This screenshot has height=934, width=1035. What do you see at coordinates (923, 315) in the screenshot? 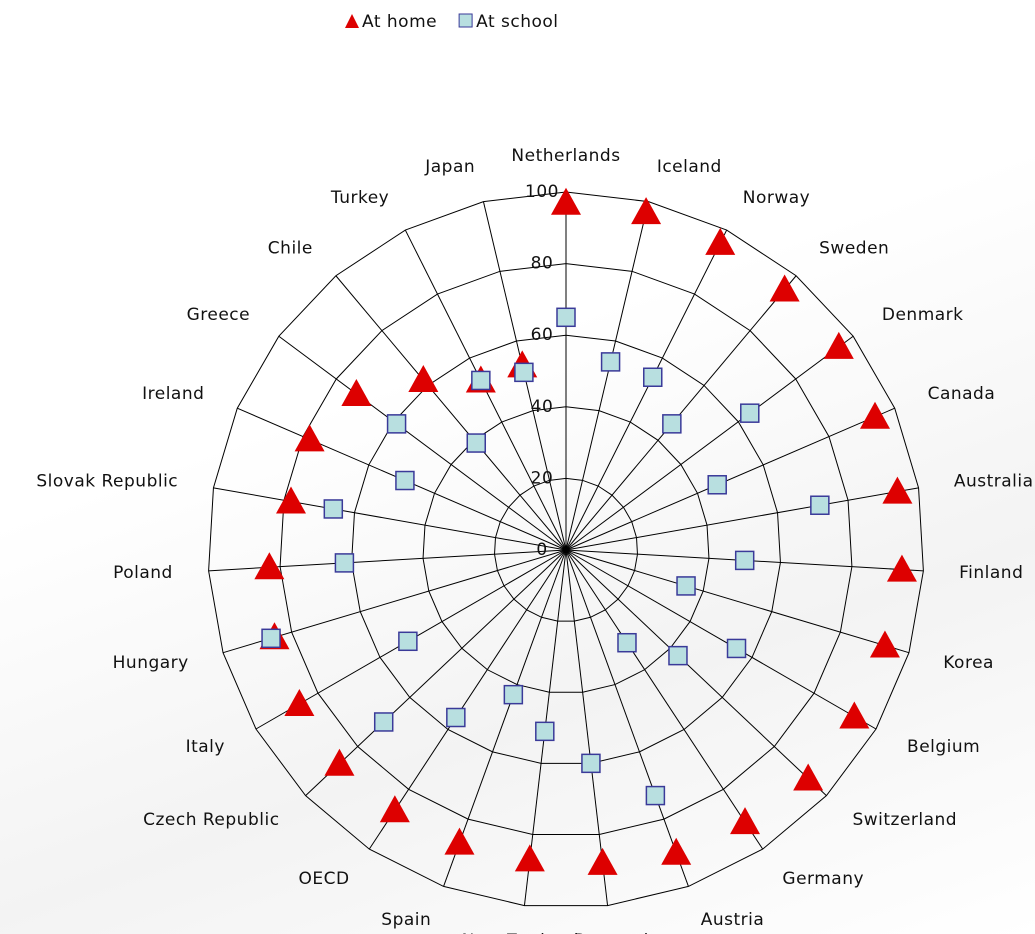
I see `category-label: Denmark` at bounding box center [923, 315].